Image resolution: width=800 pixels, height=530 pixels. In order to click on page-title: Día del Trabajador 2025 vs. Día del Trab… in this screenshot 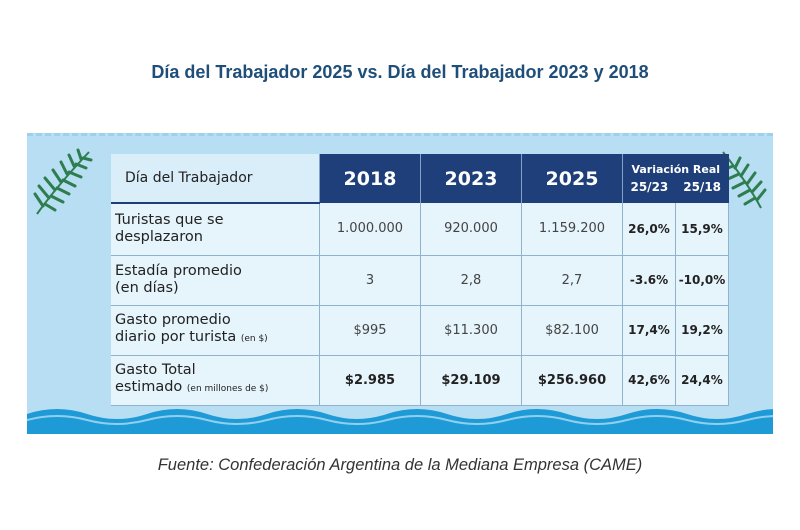, I will do `click(400, 72)`.